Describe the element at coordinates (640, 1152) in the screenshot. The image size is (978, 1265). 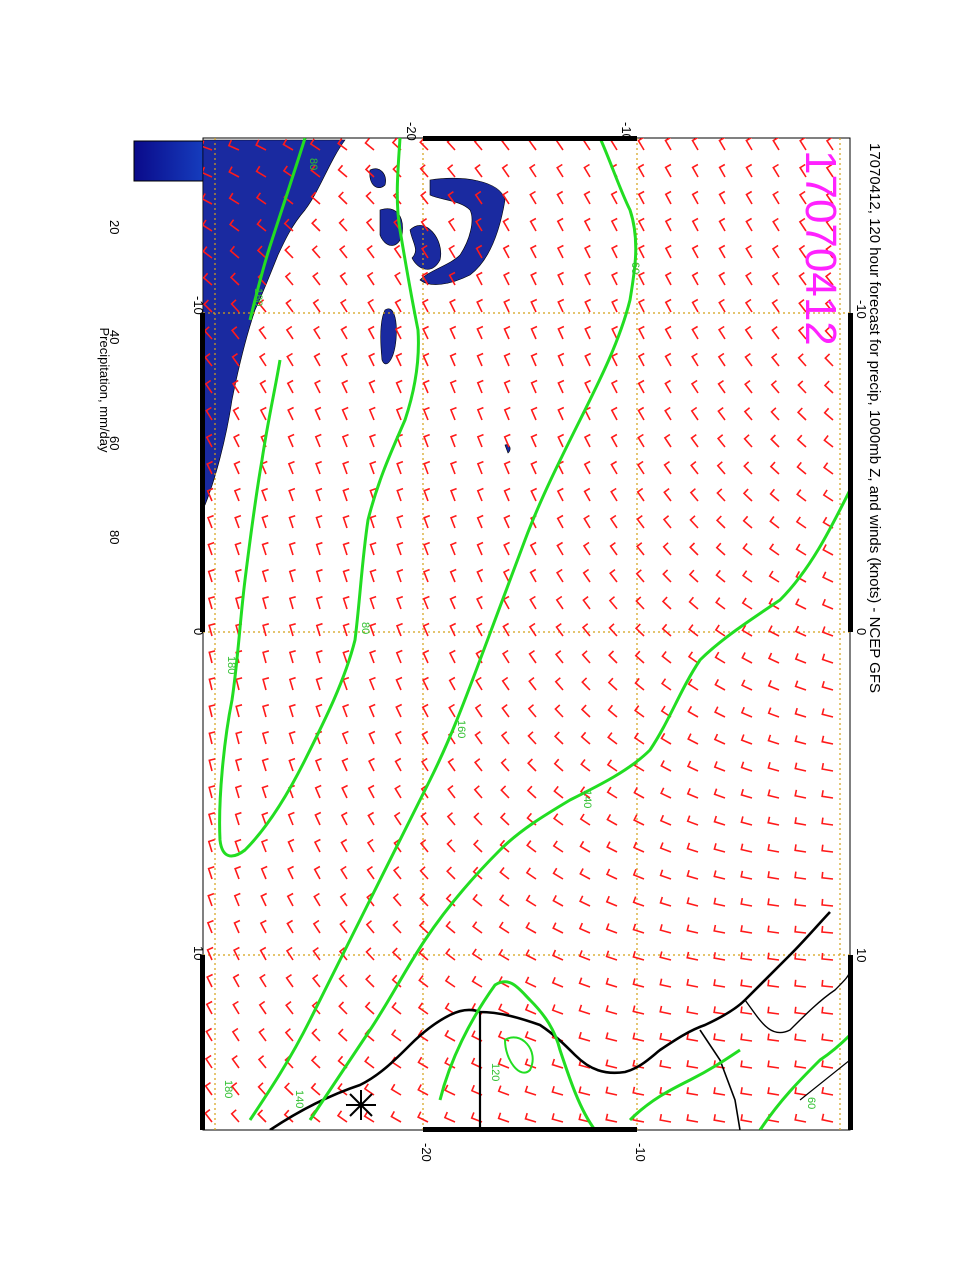
I see `bottom-axis-label: -10` at that location.